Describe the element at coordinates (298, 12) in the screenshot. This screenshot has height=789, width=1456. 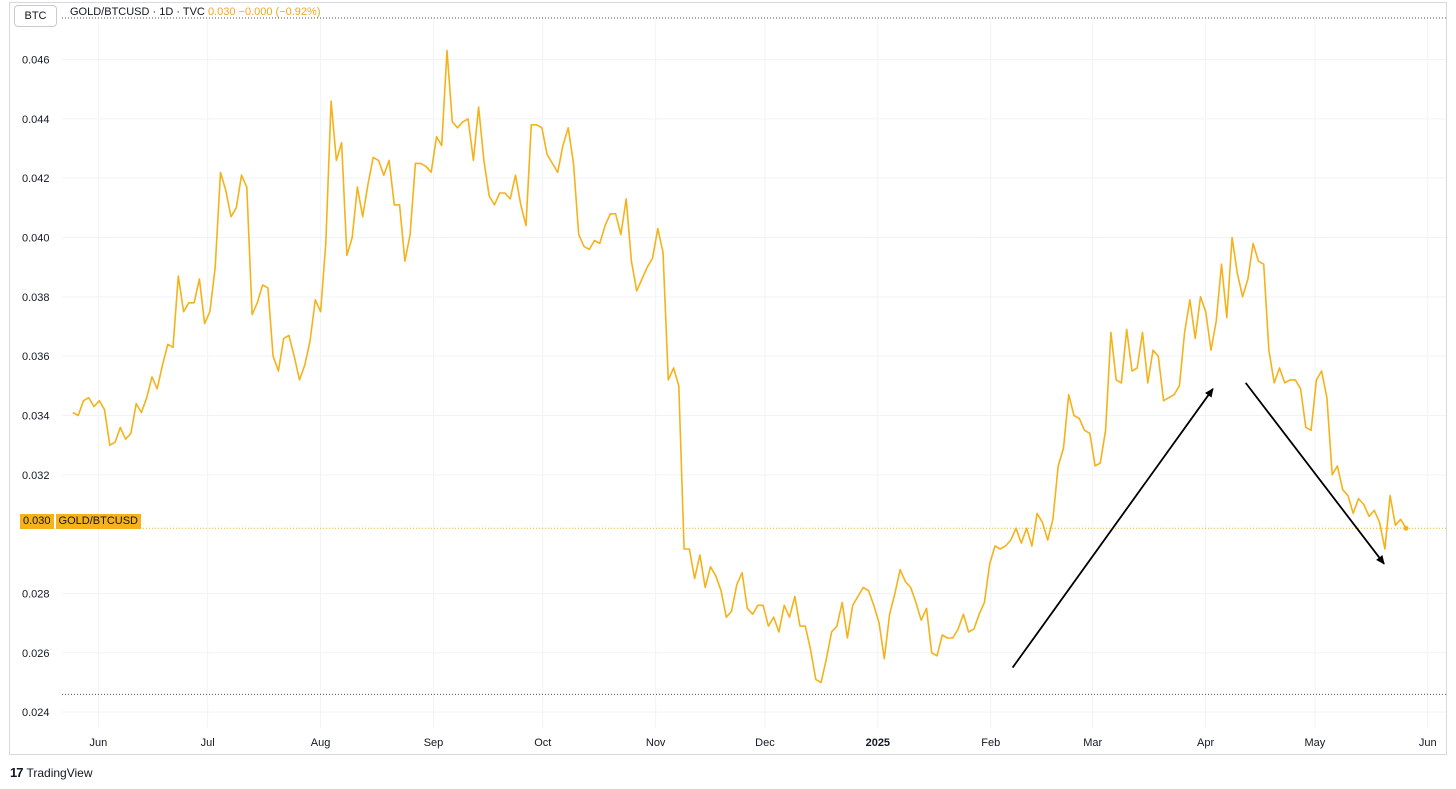
I see `legend-change-pct: (−0.92%)` at that location.